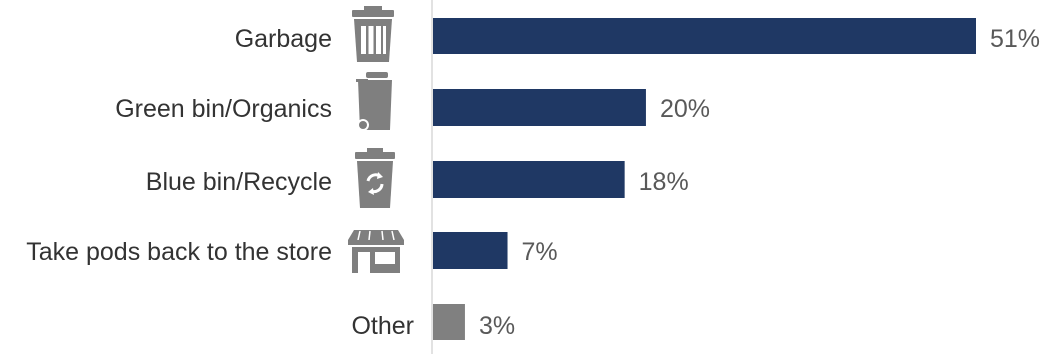 This screenshot has width=1057, height=354. Describe the element at coordinates (375, 178) in the screenshot. I see `recycle-bin-icon` at that location.